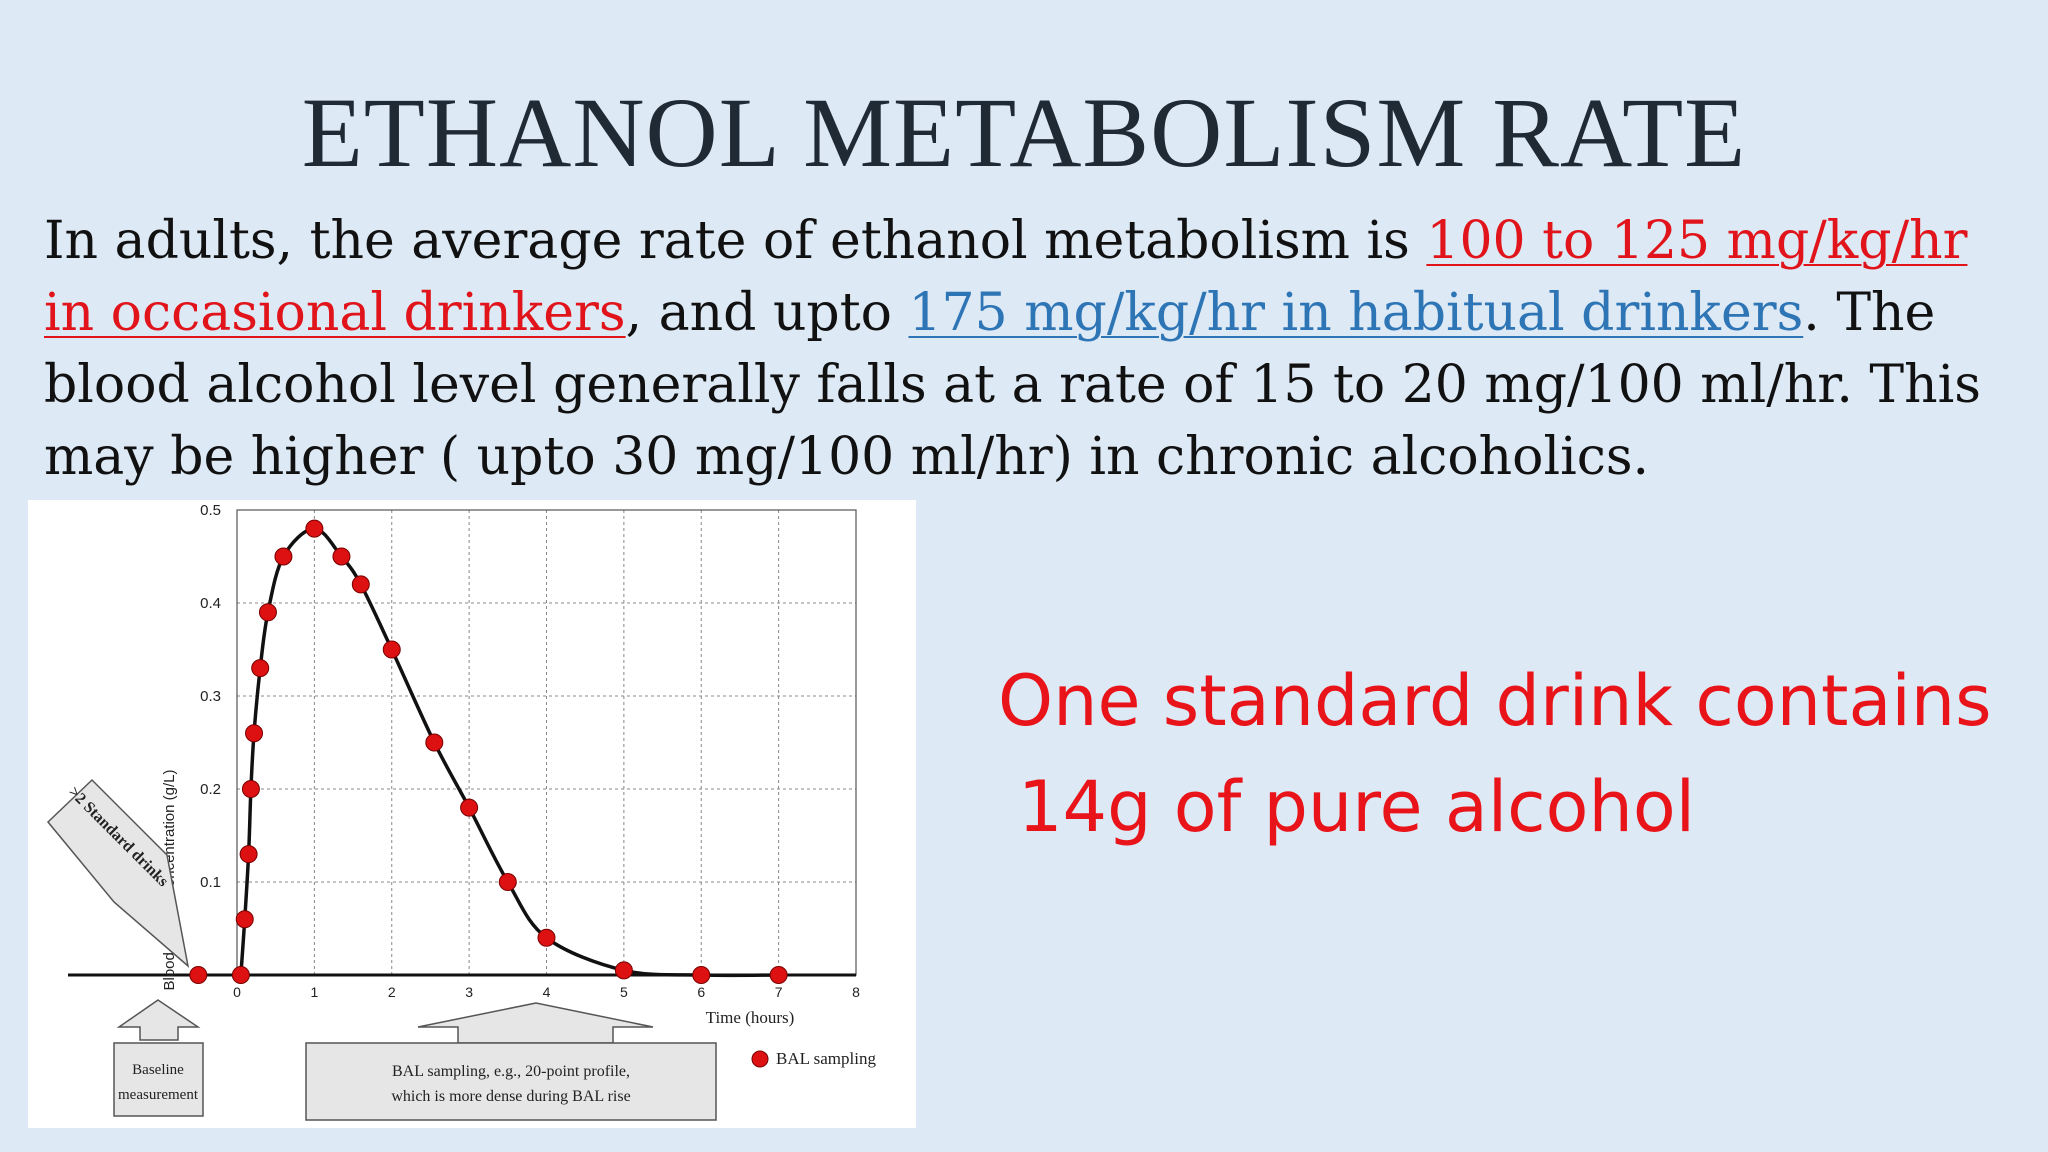 Image resolution: width=2048 pixels, height=1152 pixels. What do you see at coordinates (856, 992) in the screenshot?
I see `x-tick-label: 8` at bounding box center [856, 992].